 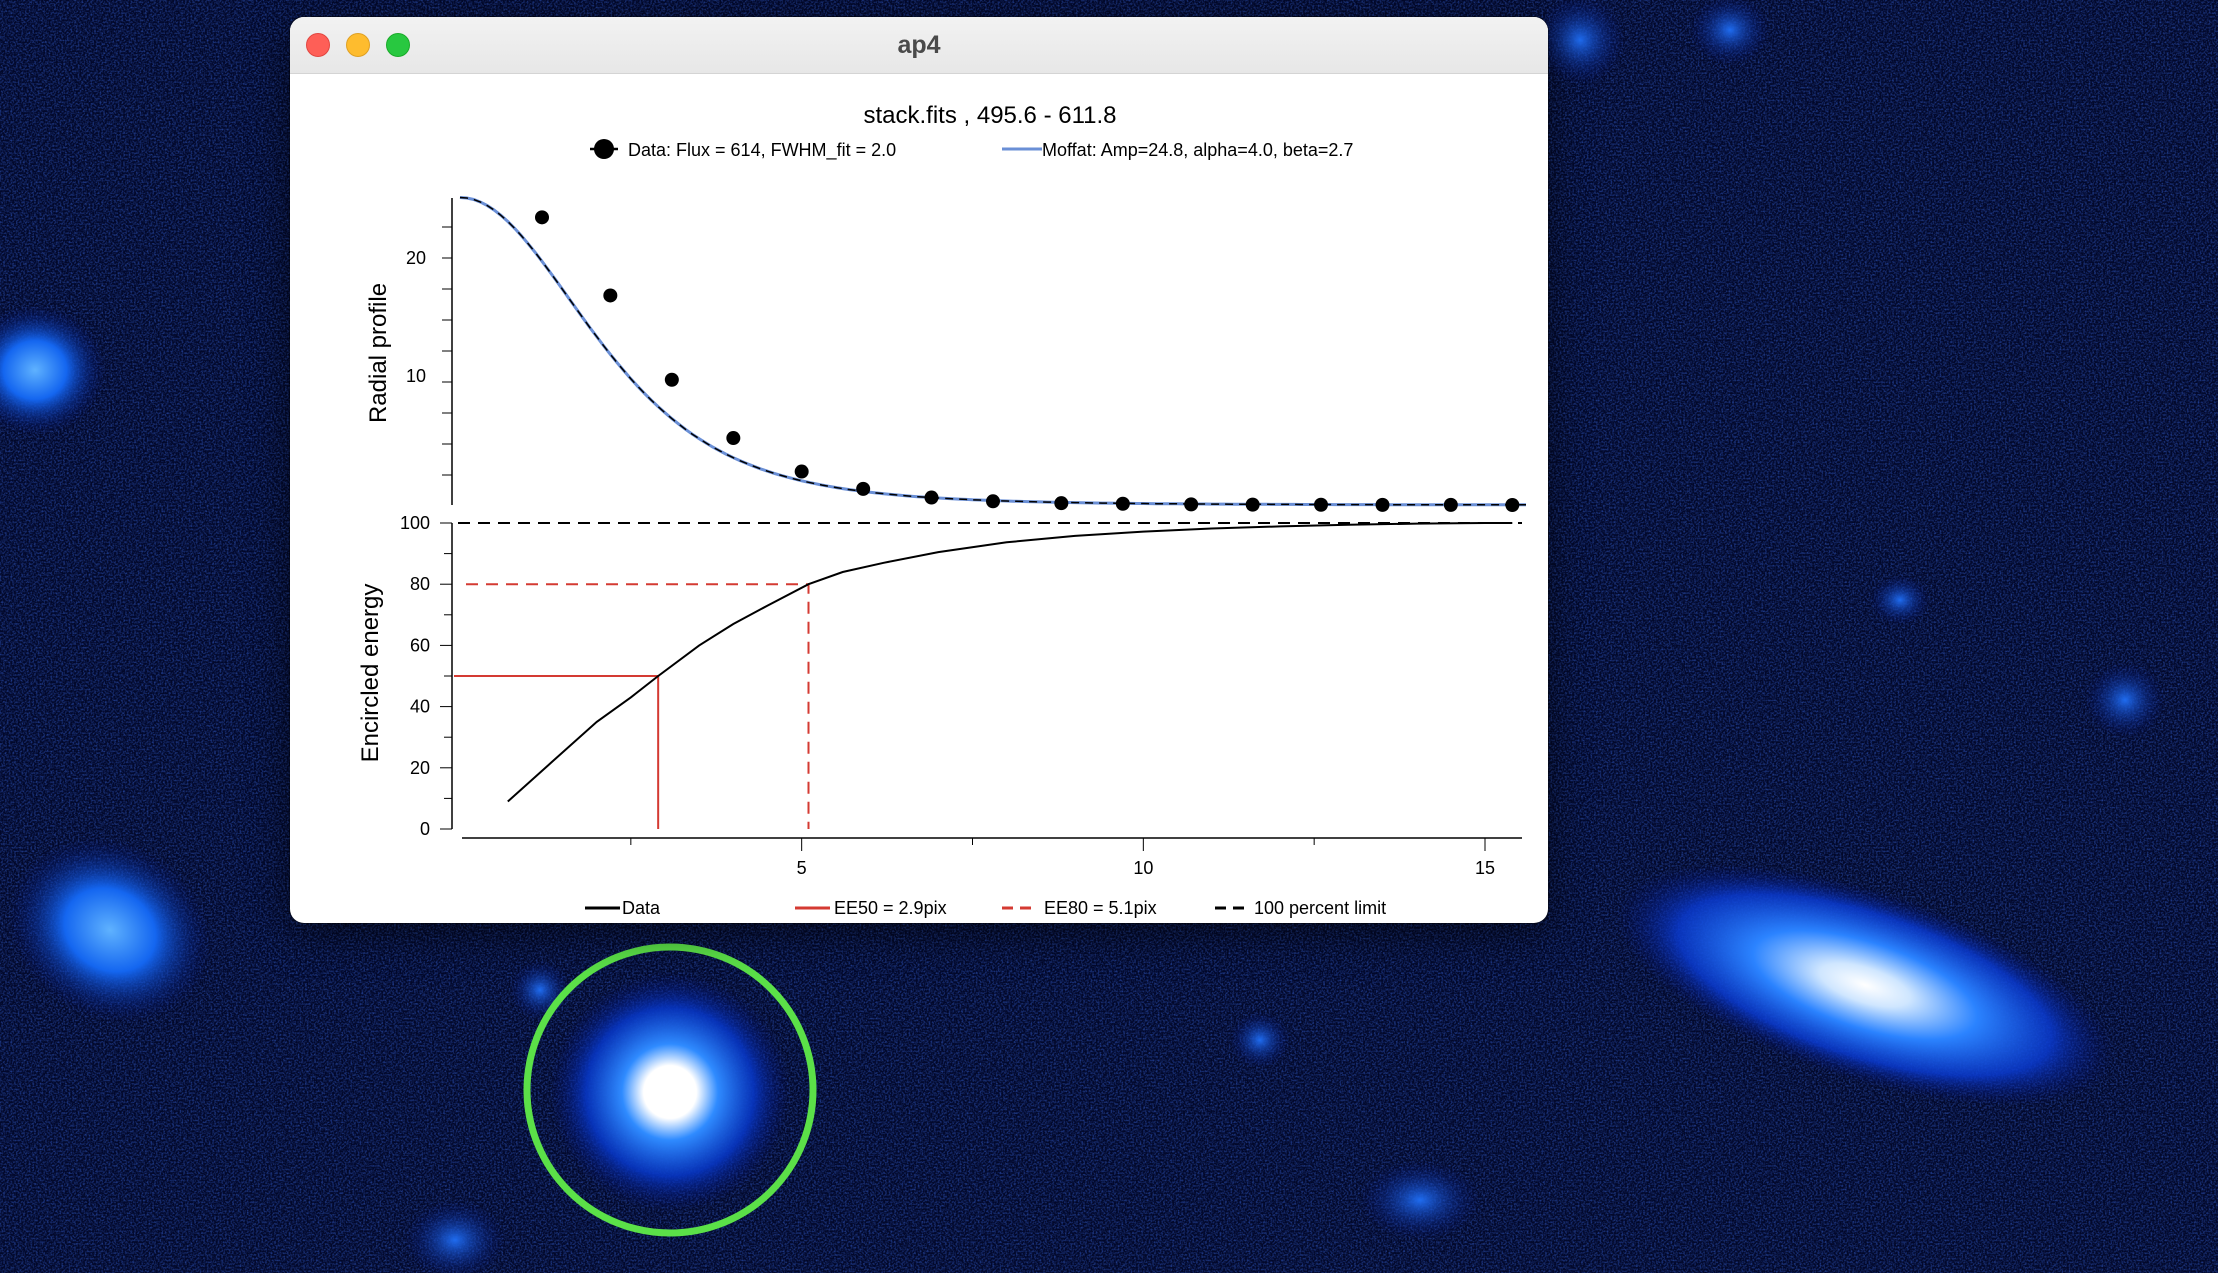 I want to click on x-tick-label: 15, so click(x=1485, y=868).